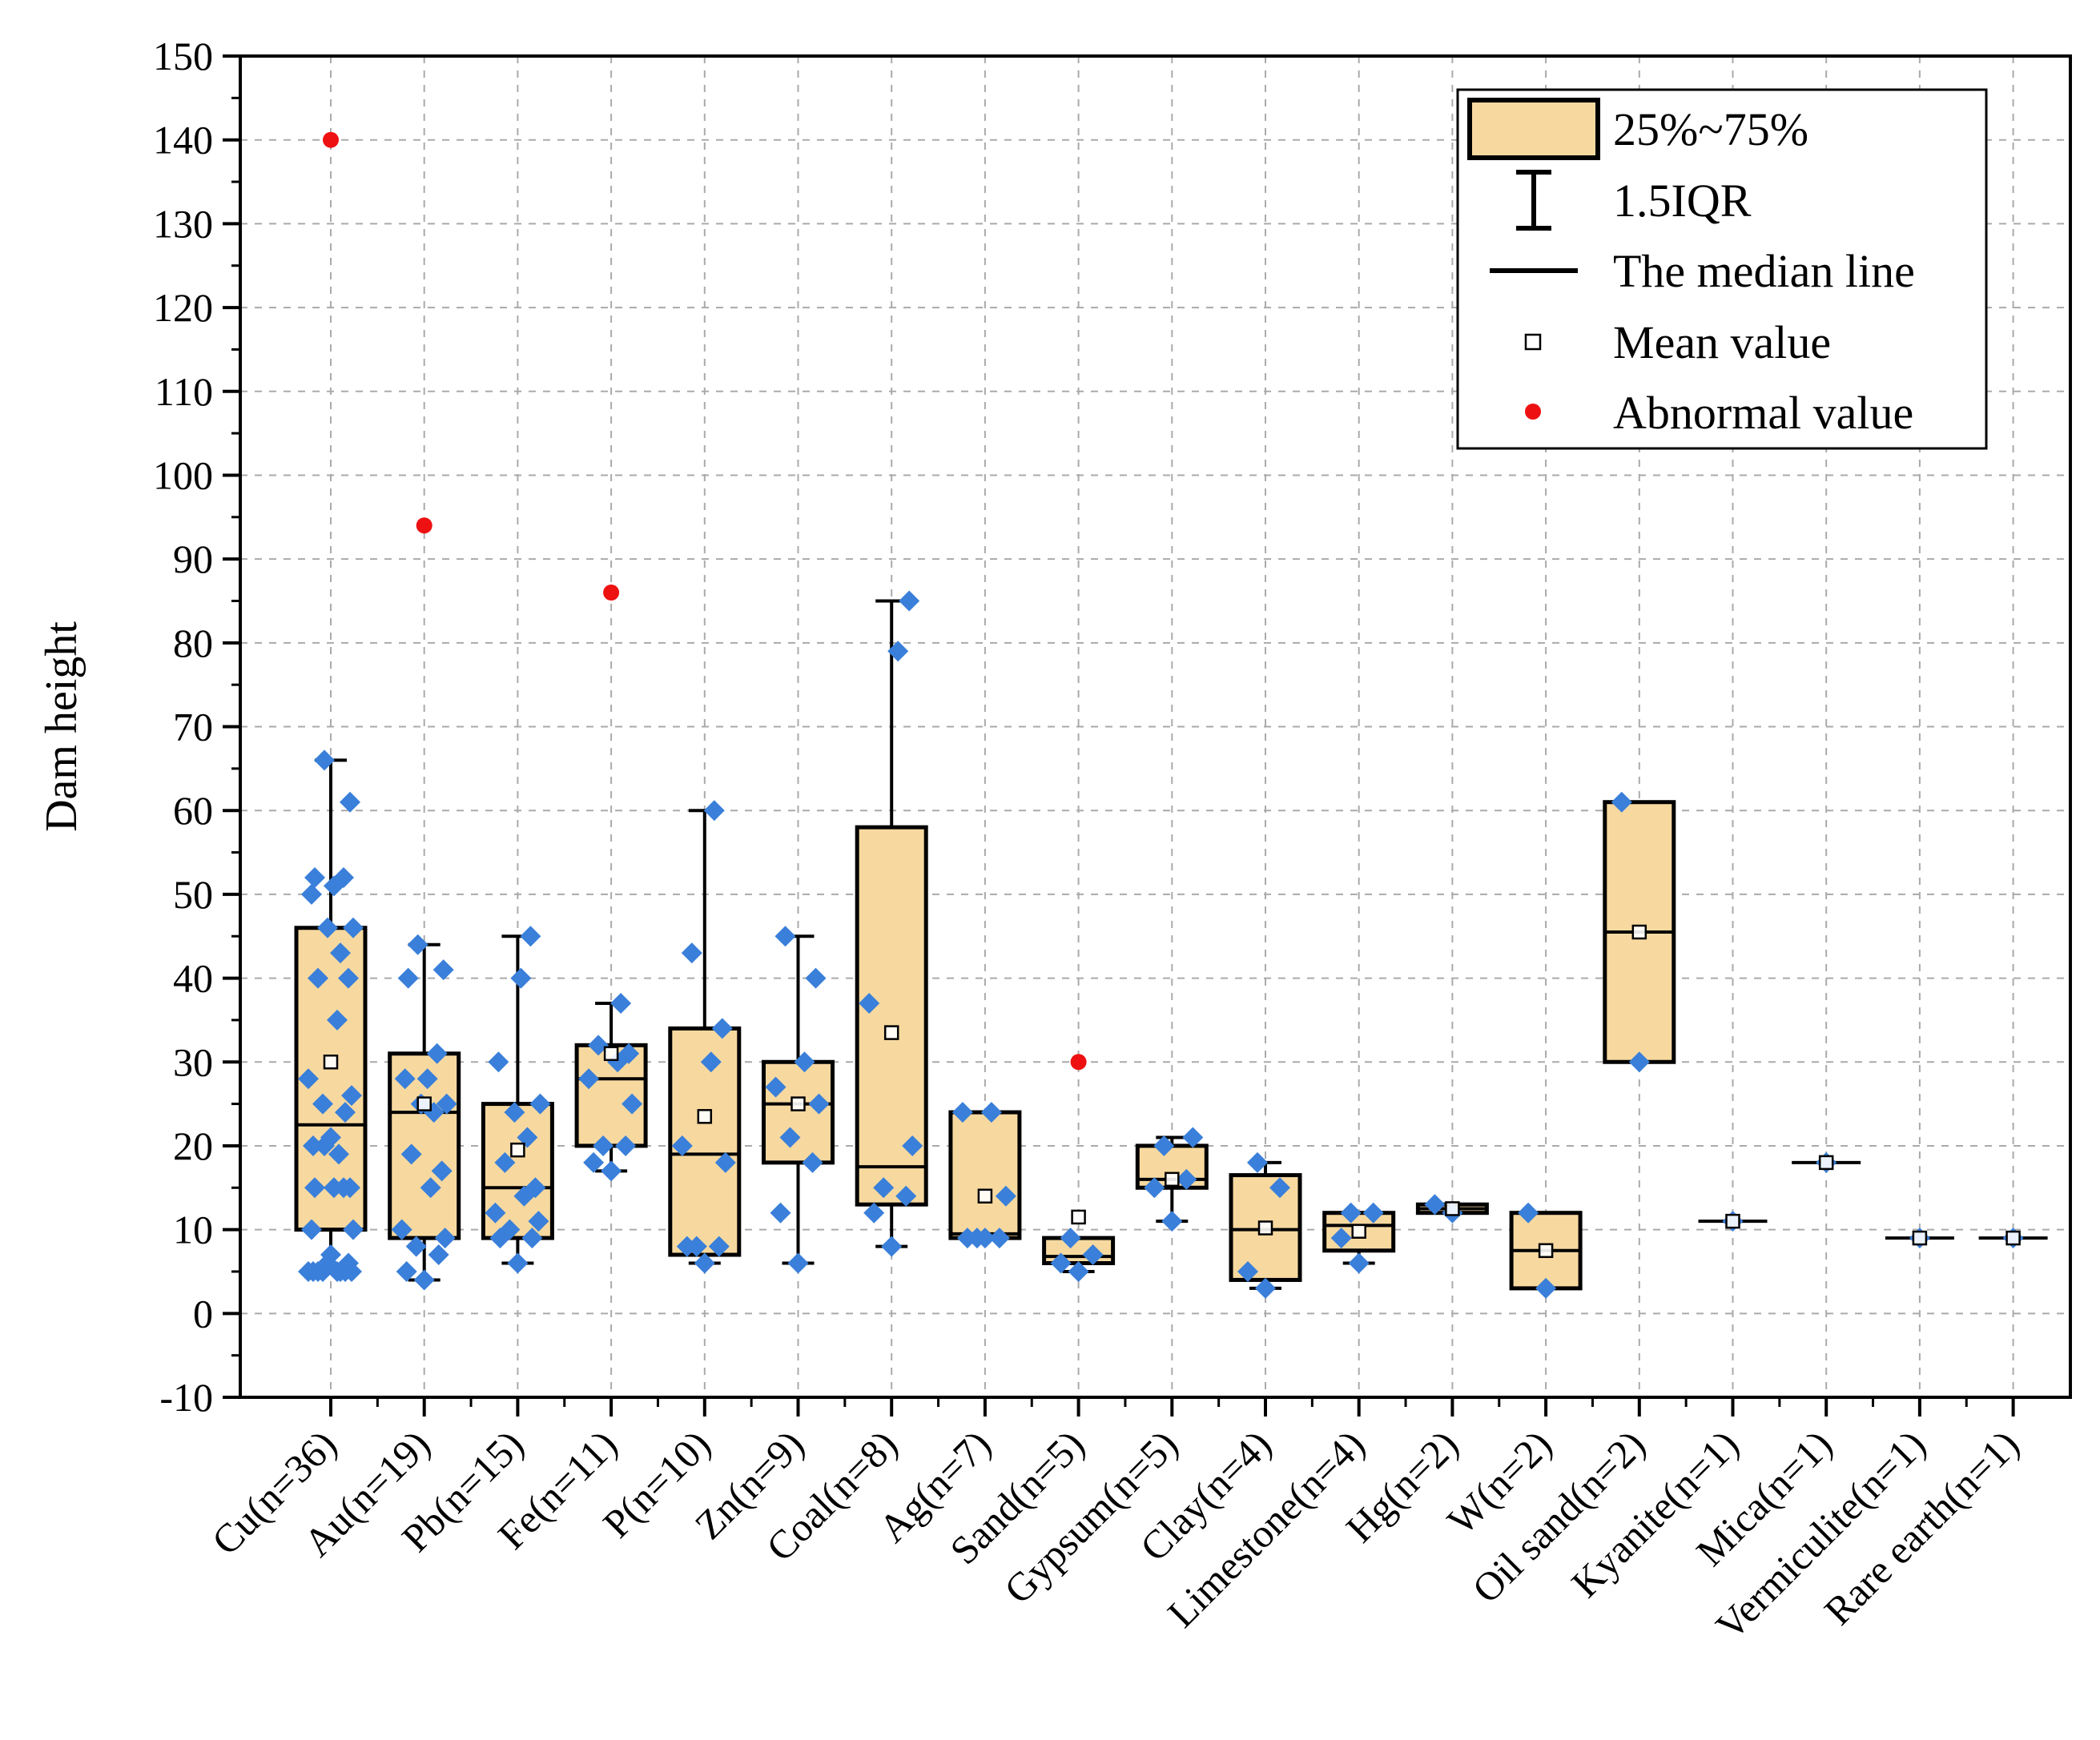 The width and height of the screenshot is (2100, 1740). What do you see at coordinates (1682, 201) in the screenshot?
I see `legend-whisker-label: 1.5IQR` at bounding box center [1682, 201].